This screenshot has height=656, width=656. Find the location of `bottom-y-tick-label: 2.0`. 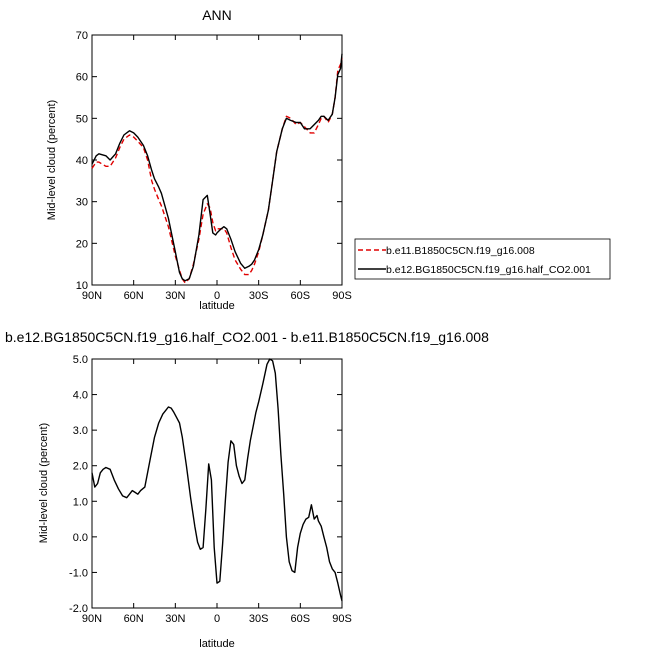

bottom-y-tick-label: 2.0 is located at coordinates (80, 467).